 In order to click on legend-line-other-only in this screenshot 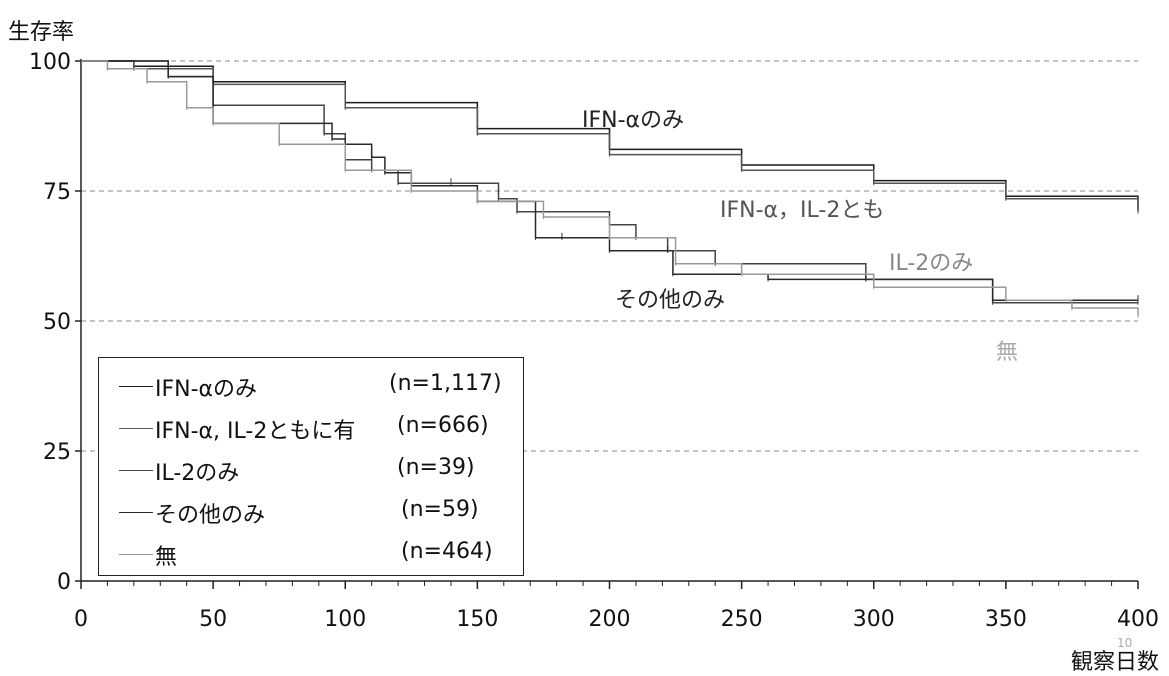, I will do `click(136, 512)`.